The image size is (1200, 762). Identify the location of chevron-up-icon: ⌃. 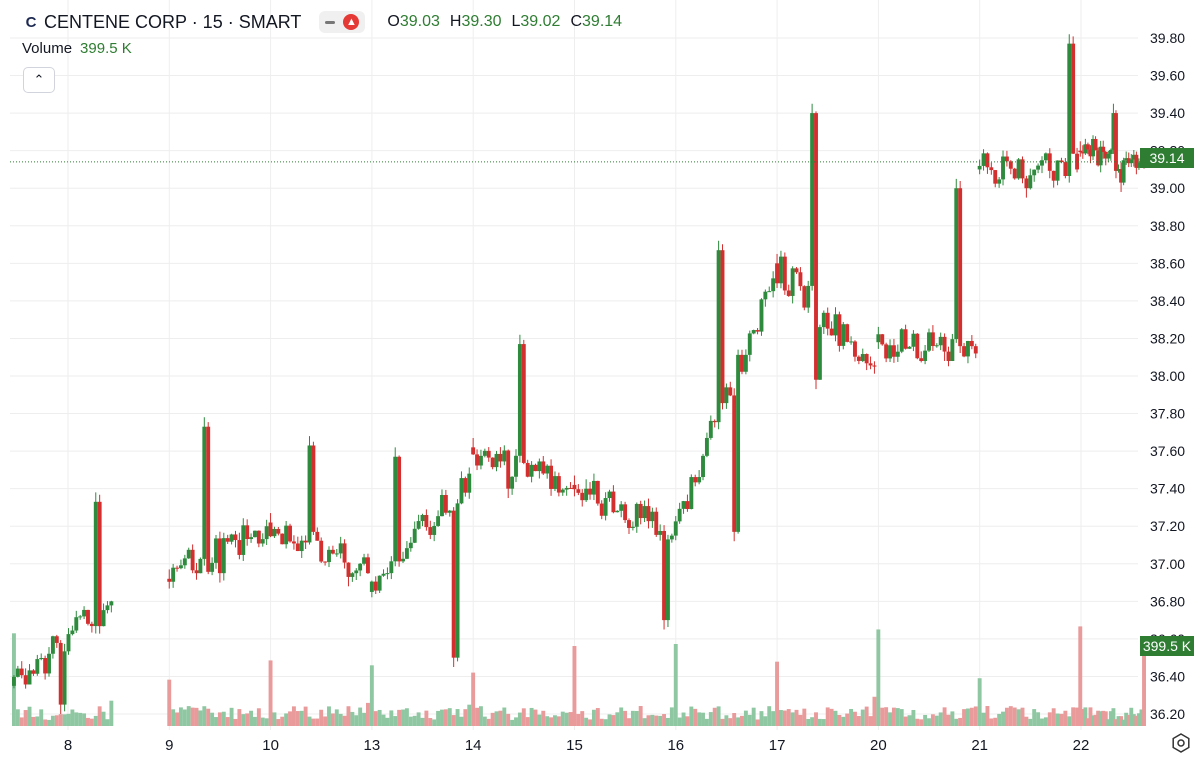
(39, 80).